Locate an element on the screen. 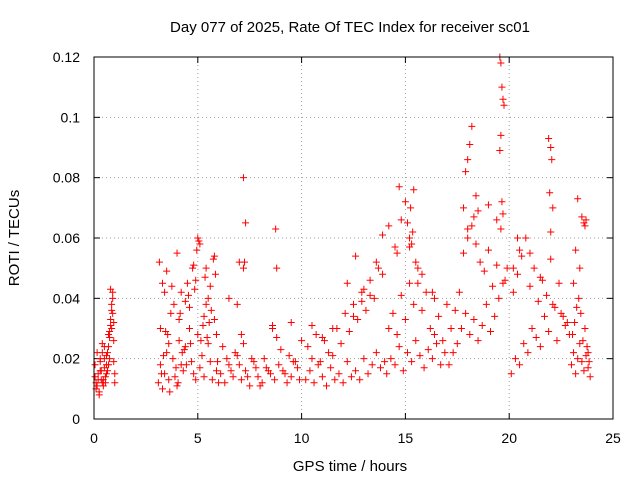  y-tick-label: 0.02 is located at coordinates (66, 359).